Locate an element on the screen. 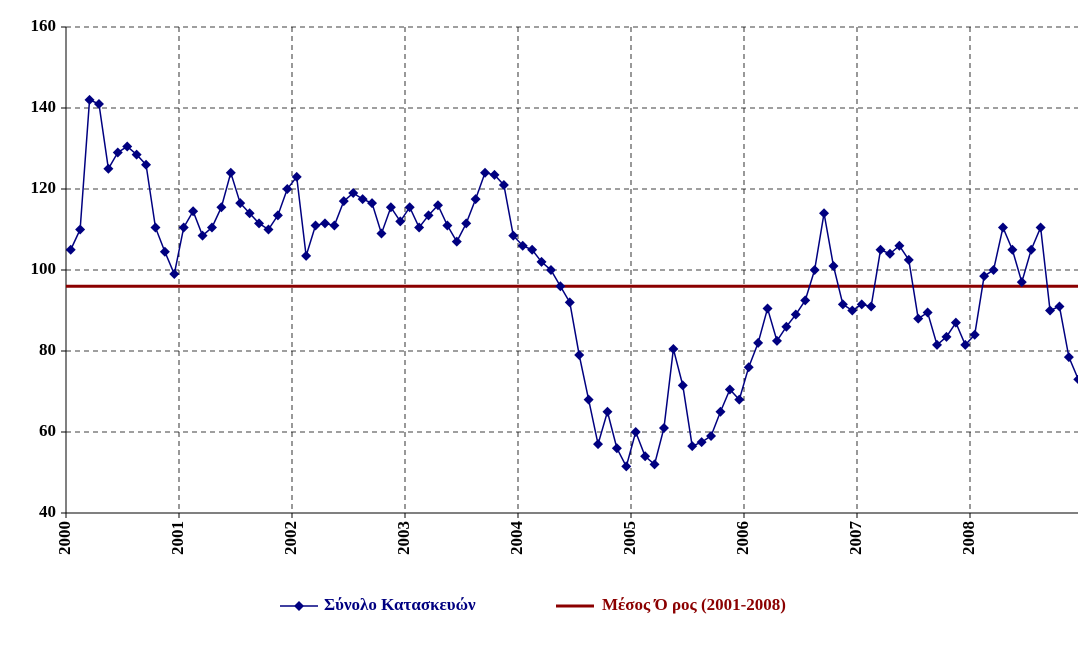 This screenshot has width=1078, height=646. x-tick-label: 2005 is located at coordinates (629, 538).